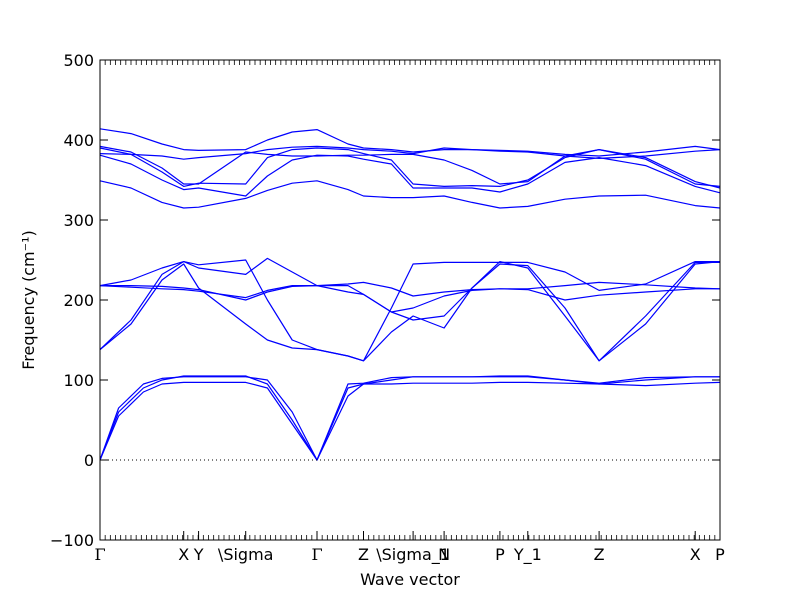  I want to click on y-tick-label: 200, so click(78, 300).